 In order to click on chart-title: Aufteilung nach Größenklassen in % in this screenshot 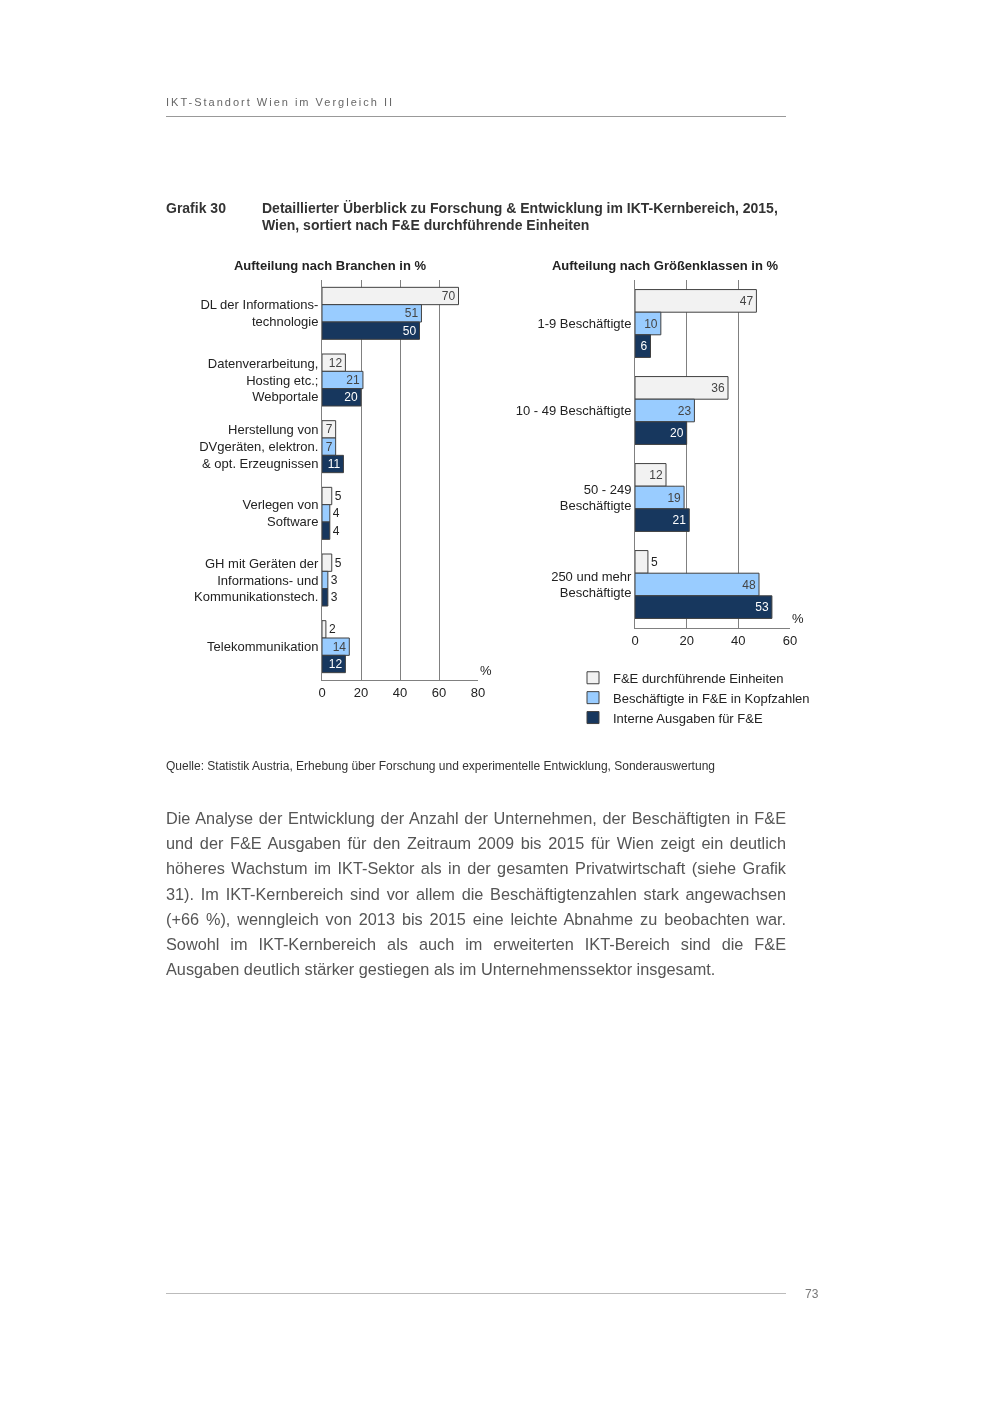, I will do `click(665, 265)`.